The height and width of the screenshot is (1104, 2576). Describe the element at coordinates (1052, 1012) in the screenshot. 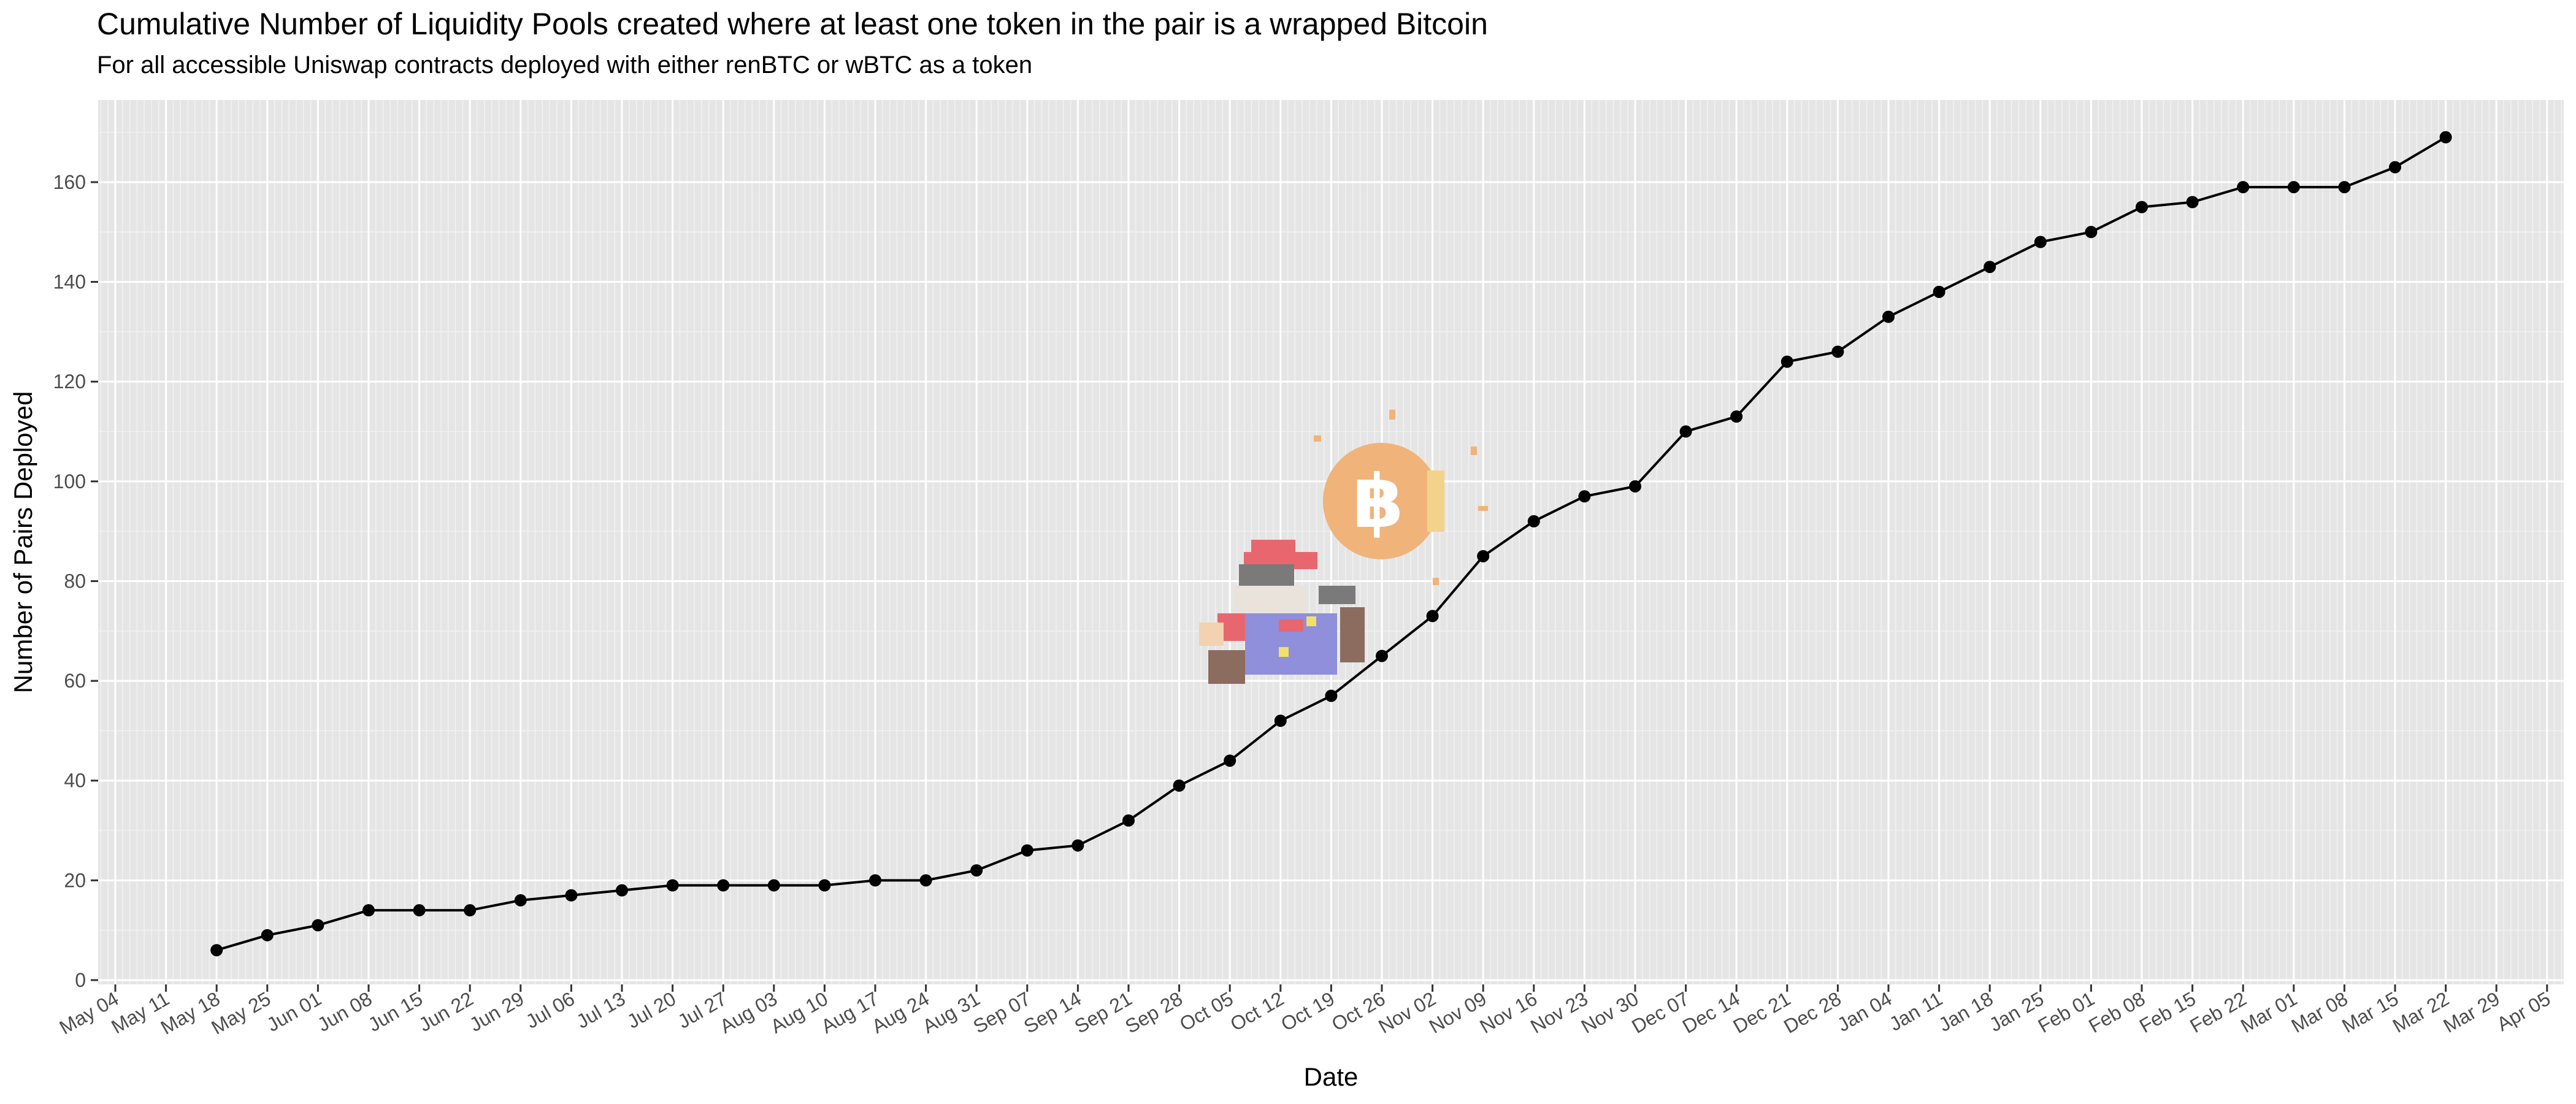

I see `x-tick-label: Sep 14` at that location.